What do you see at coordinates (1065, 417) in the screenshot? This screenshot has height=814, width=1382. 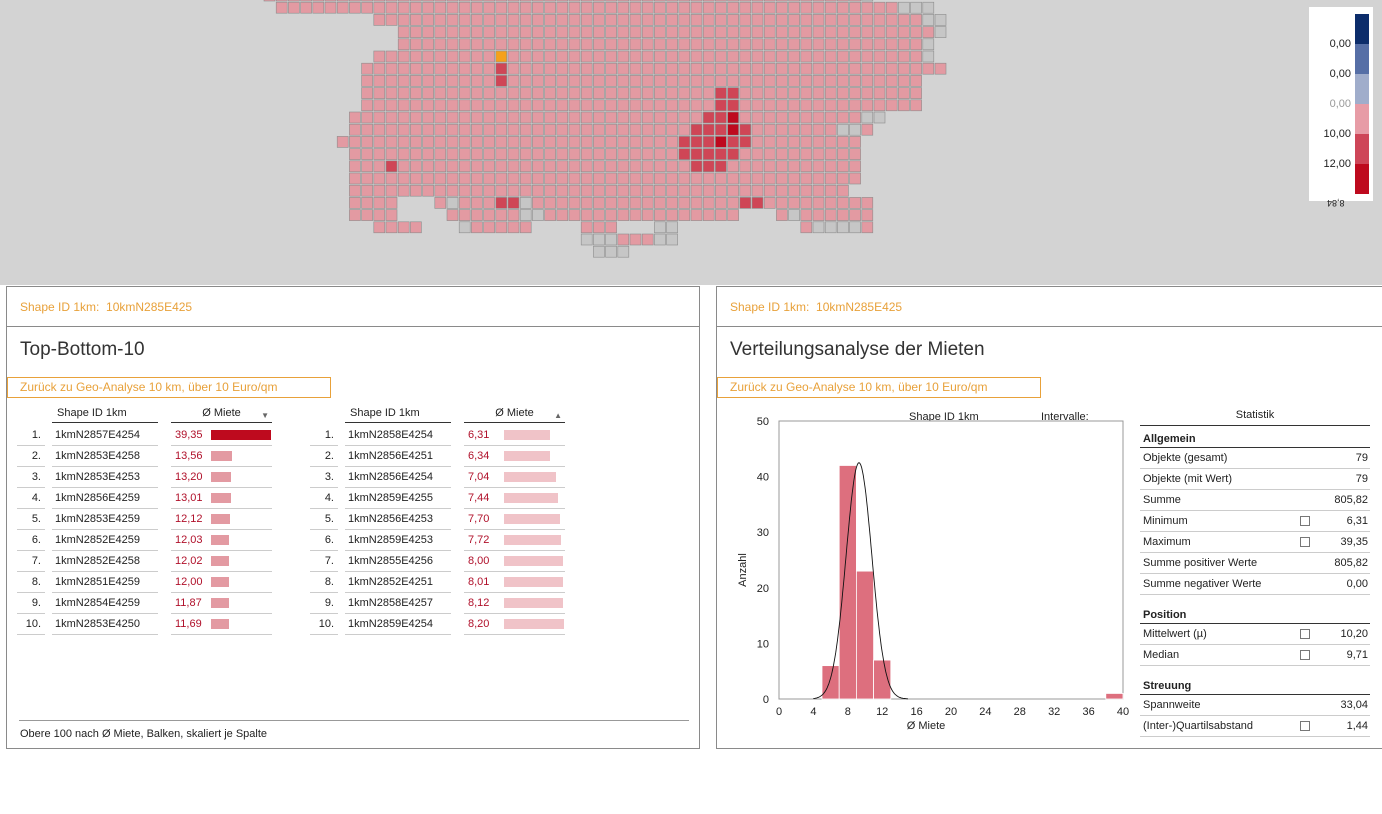 I see `histogram-interval-label: Intervalle:` at bounding box center [1065, 417].